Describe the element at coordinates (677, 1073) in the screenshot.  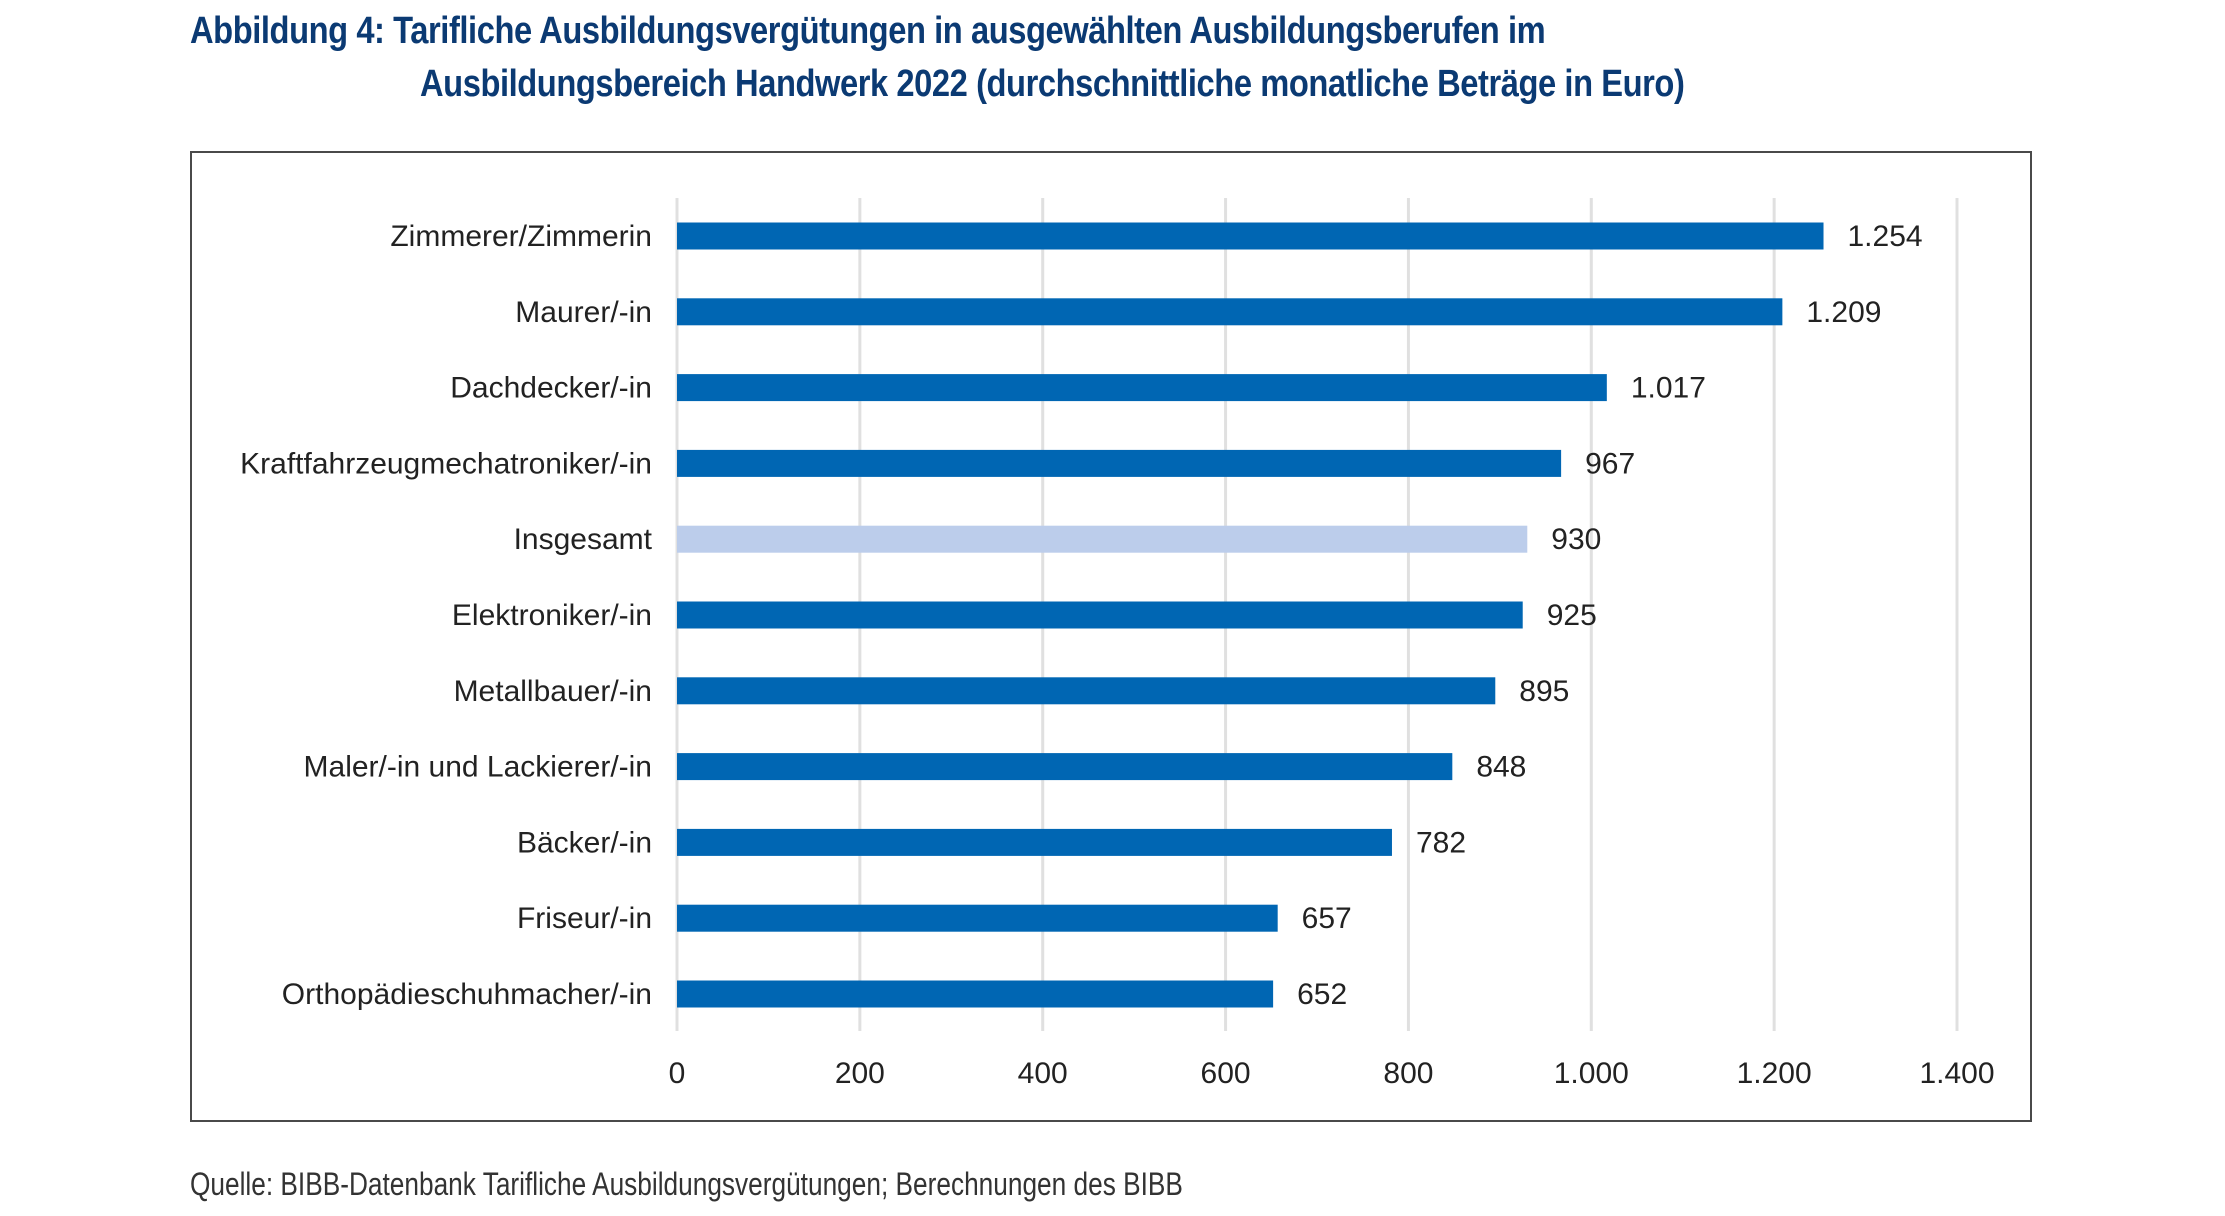
I see `x-tick-label: 0` at that location.